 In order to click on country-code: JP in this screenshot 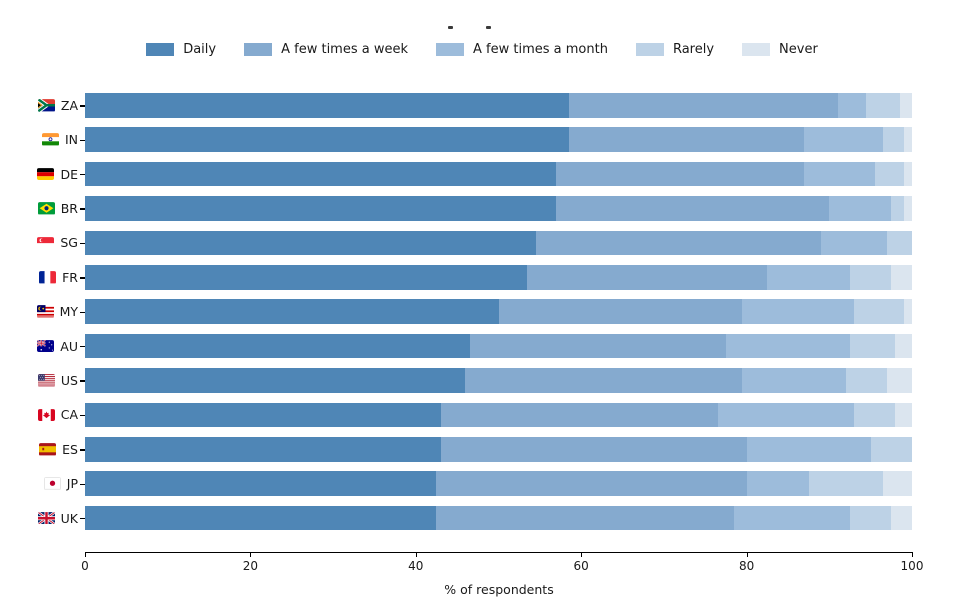, I will do `click(72, 484)`.